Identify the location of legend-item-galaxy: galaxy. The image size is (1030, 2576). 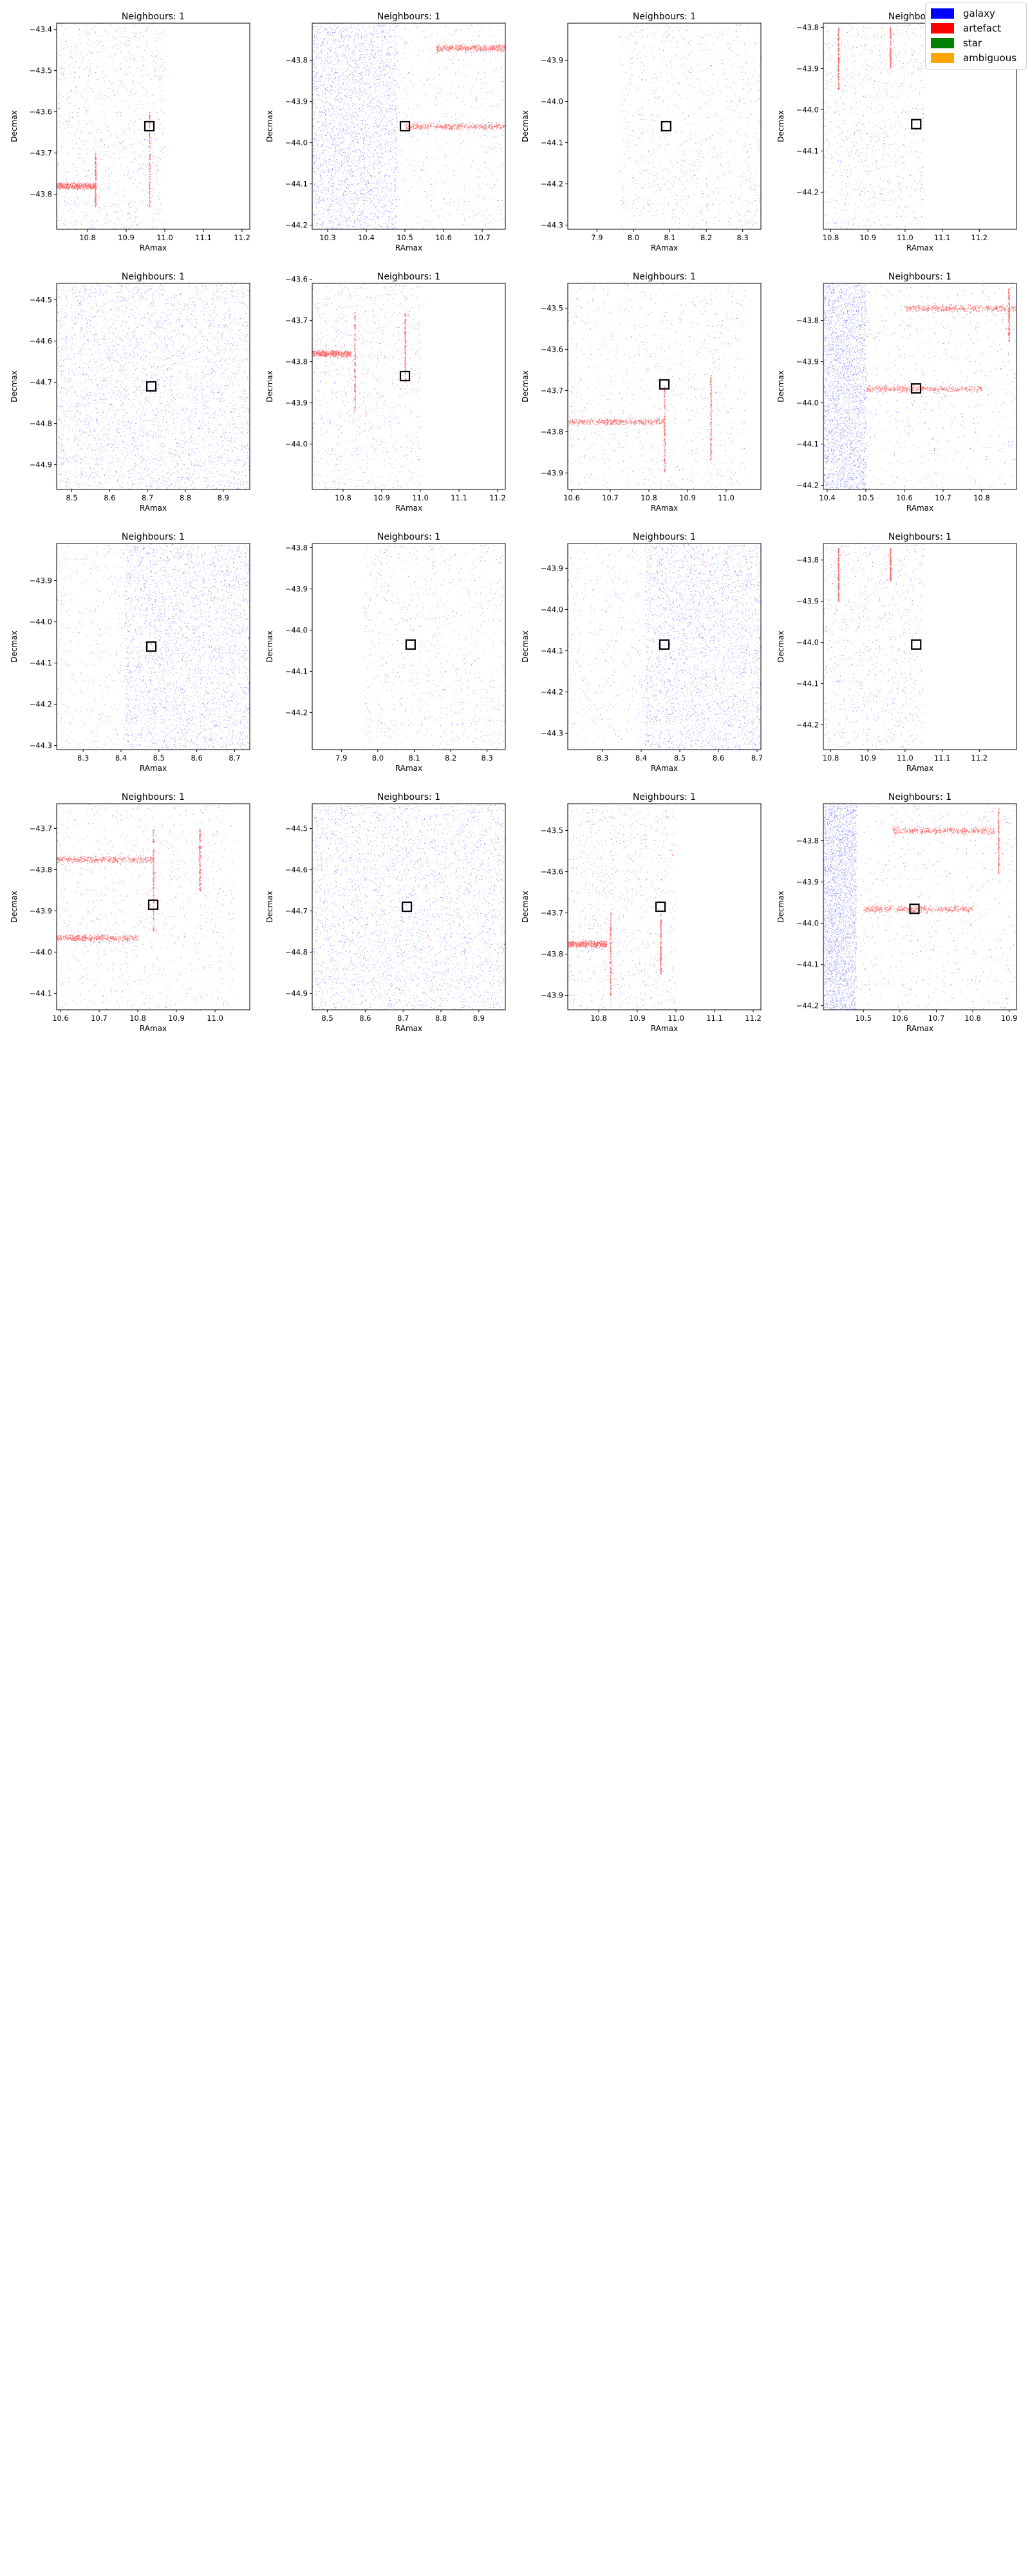
(963, 13).